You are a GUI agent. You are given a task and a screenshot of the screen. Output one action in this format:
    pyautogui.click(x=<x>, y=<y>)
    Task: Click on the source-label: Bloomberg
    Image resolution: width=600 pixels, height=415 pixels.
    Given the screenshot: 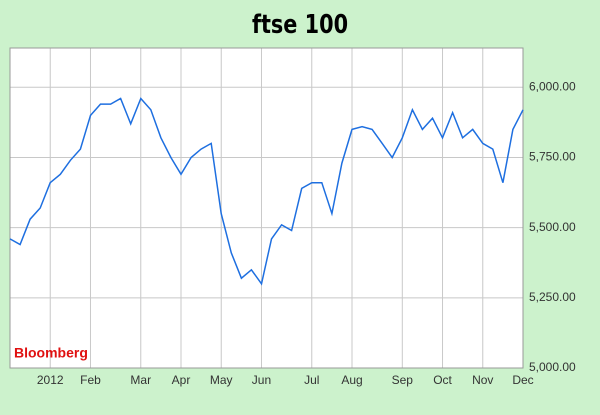 What is the action you would take?
    pyautogui.click(x=51, y=353)
    